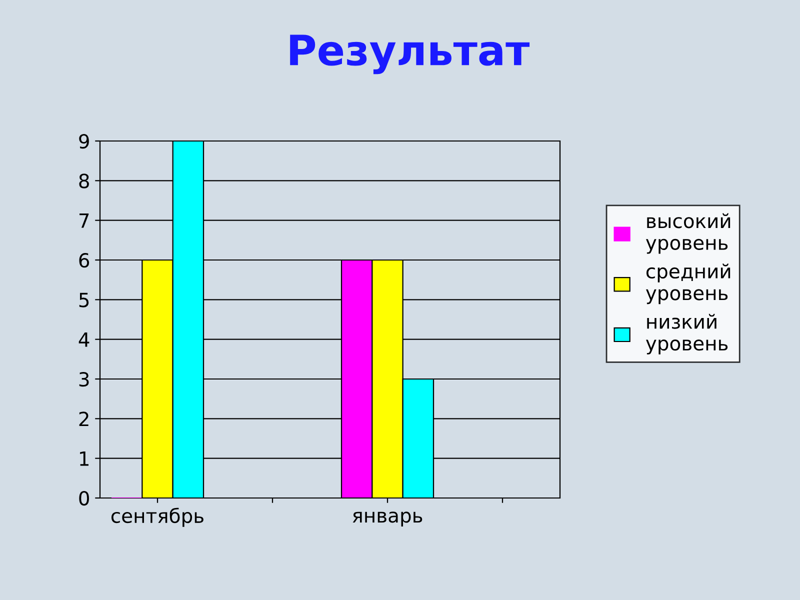 The width and height of the screenshot is (800, 600). What do you see at coordinates (84, 141) in the screenshot?
I see `y-tick-label: 9` at bounding box center [84, 141].